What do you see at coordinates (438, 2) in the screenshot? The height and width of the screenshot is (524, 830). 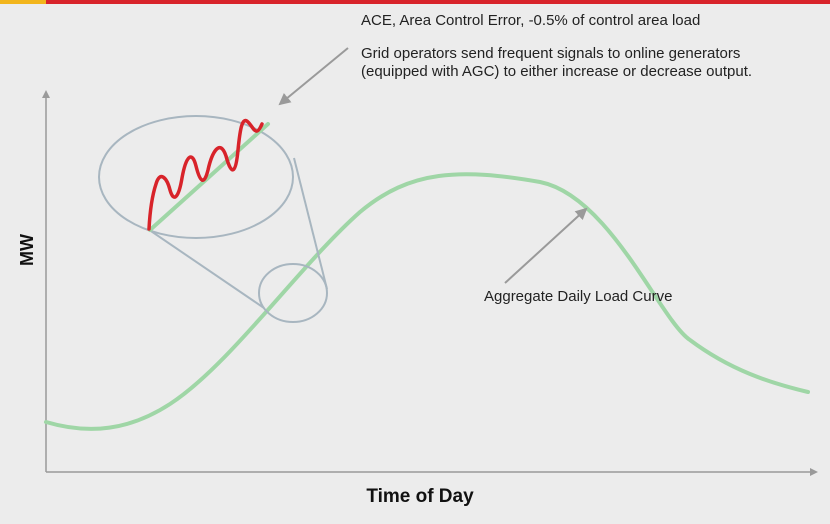 I see `top-bar` at bounding box center [438, 2].